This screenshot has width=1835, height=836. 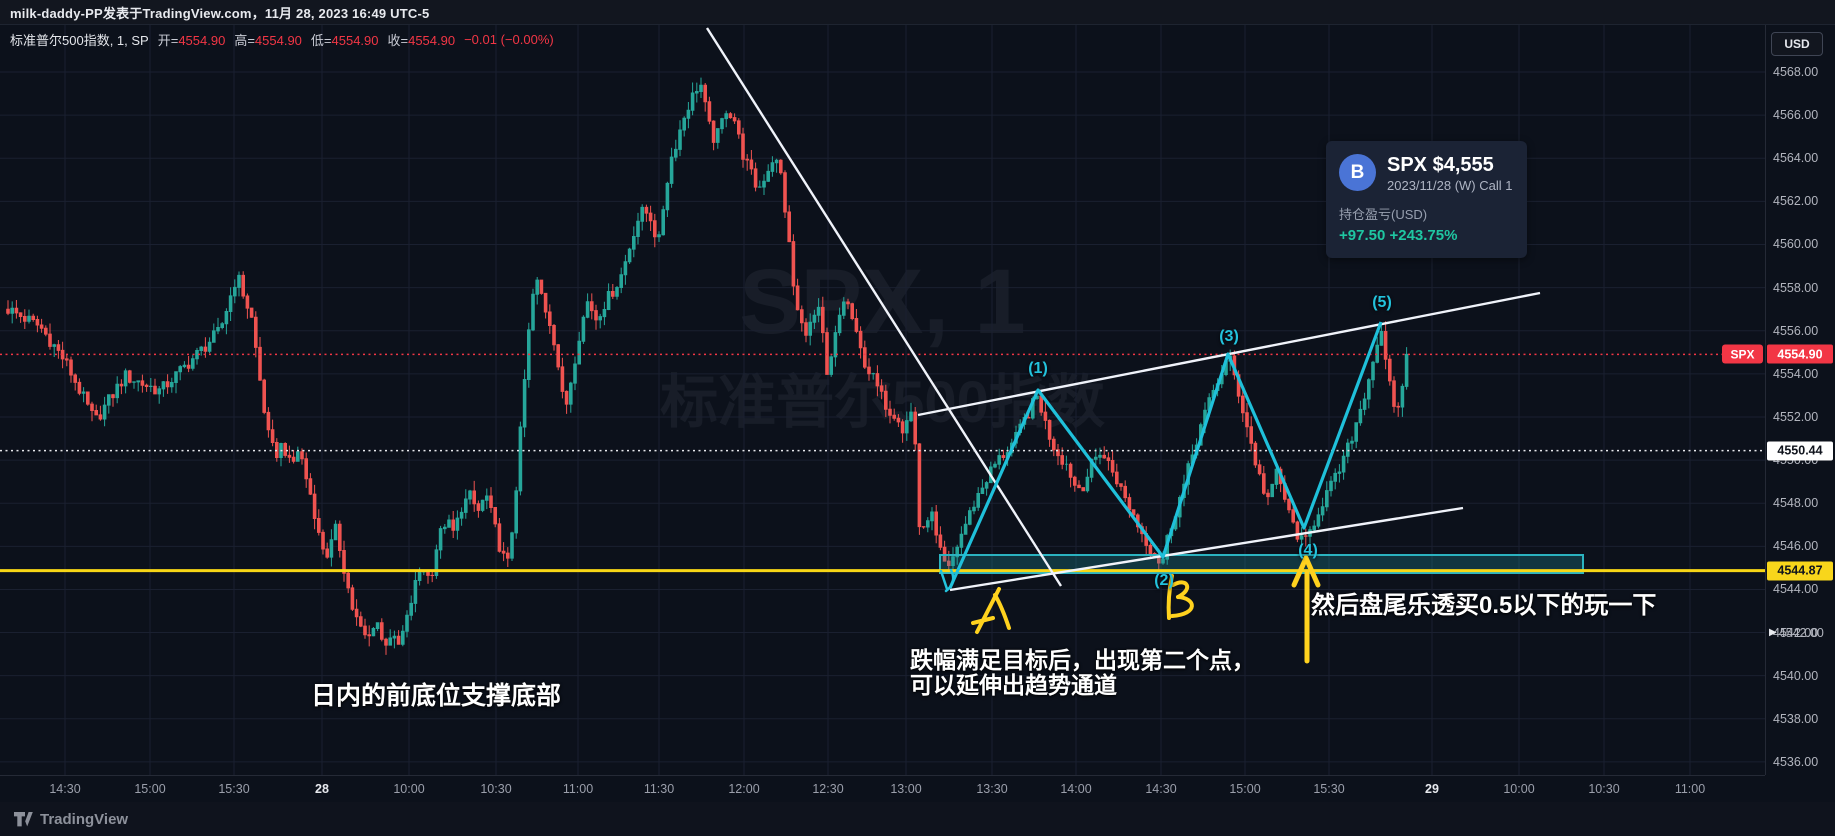 I want to click on legend-high: 高=4554.90, so click(x=268, y=40).